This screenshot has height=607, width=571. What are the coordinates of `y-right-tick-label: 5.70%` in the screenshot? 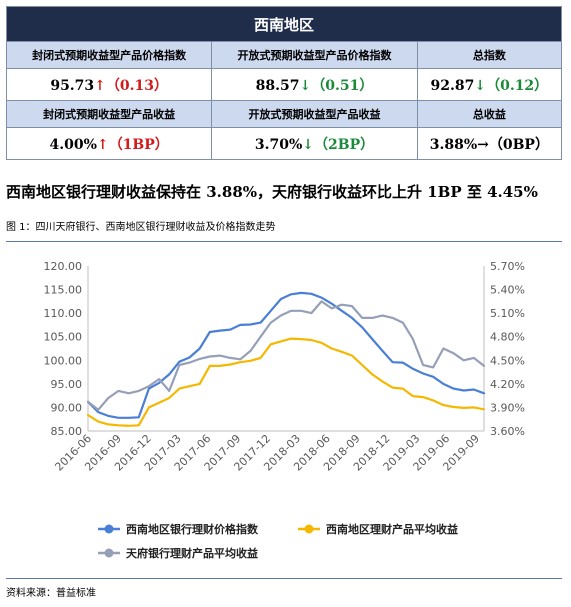 It's located at (507, 266).